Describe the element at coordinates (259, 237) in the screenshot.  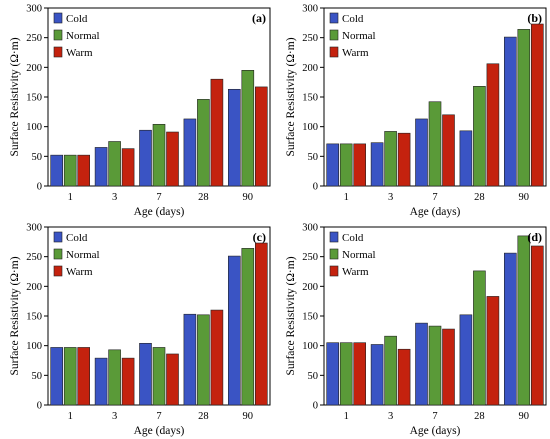
I see `panel-label: (c)` at that location.